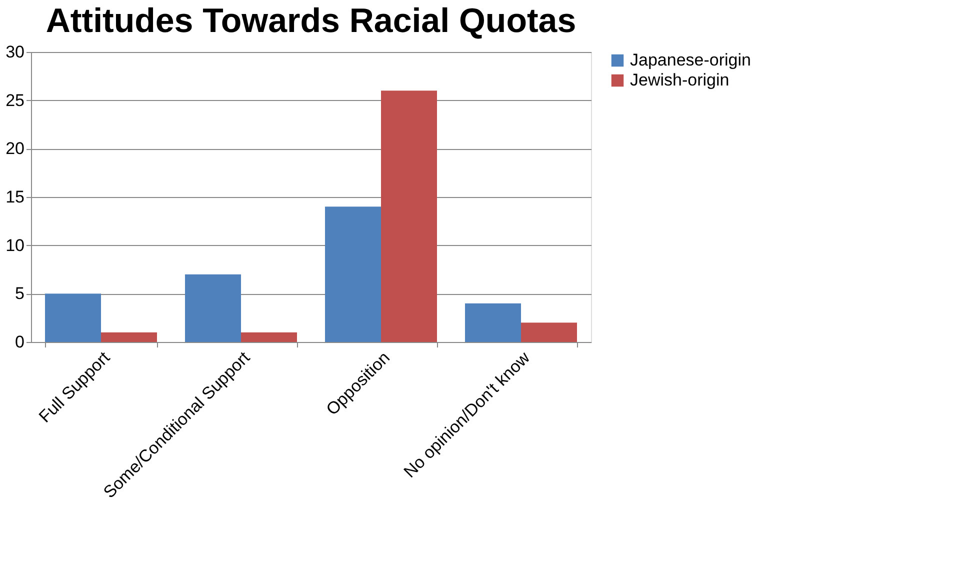  What do you see at coordinates (15, 100) in the screenshot?
I see `y-tick-label: 25` at bounding box center [15, 100].